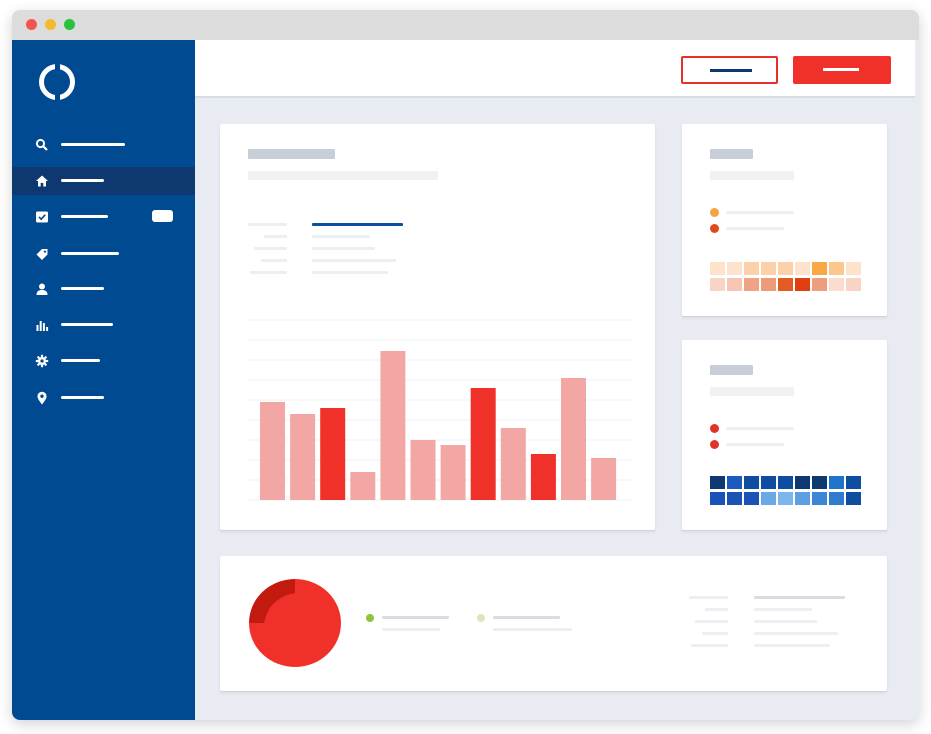 The width and height of the screenshot is (931, 734). What do you see at coordinates (103, 325) in the screenshot?
I see `sidebar-item-reports` at bounding box center [103, 325].